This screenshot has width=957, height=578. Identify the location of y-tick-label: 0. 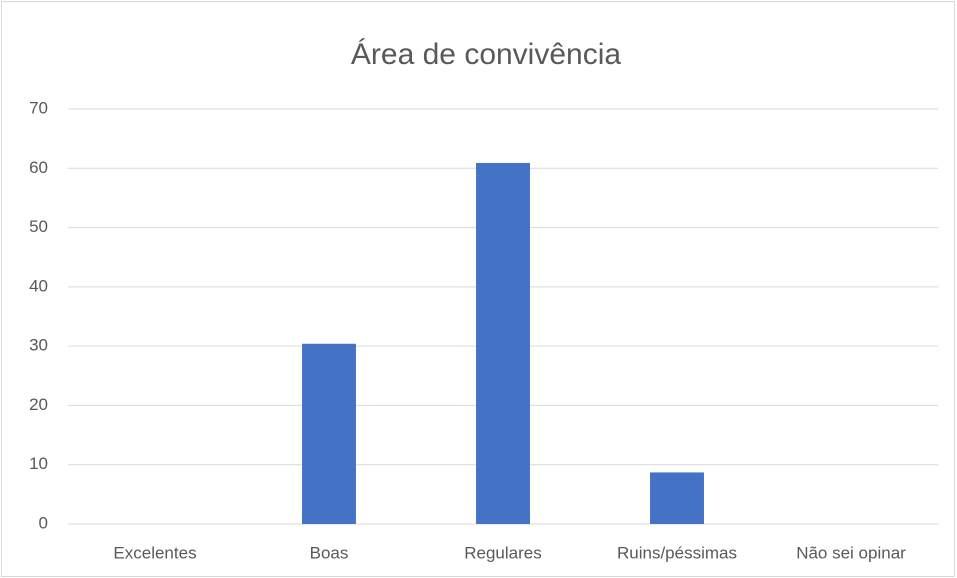
(43, 522).